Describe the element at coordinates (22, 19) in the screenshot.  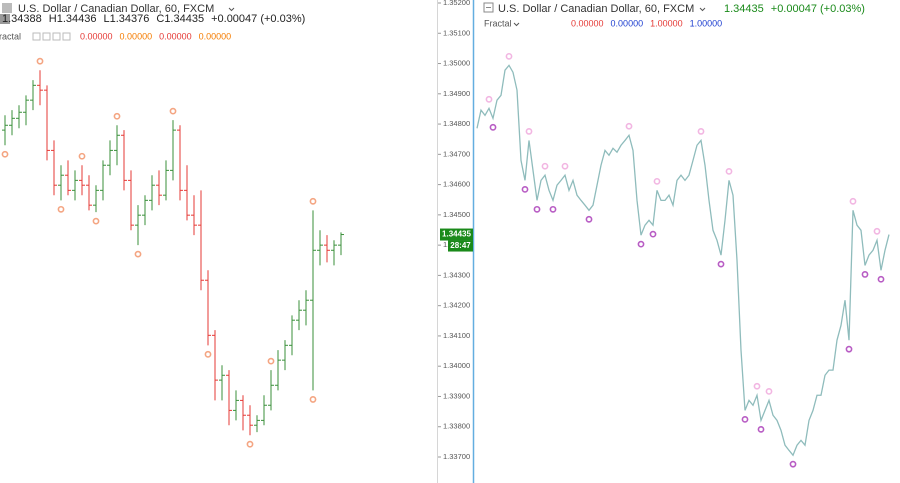
I see `legend-value: 1.34388` at that location.